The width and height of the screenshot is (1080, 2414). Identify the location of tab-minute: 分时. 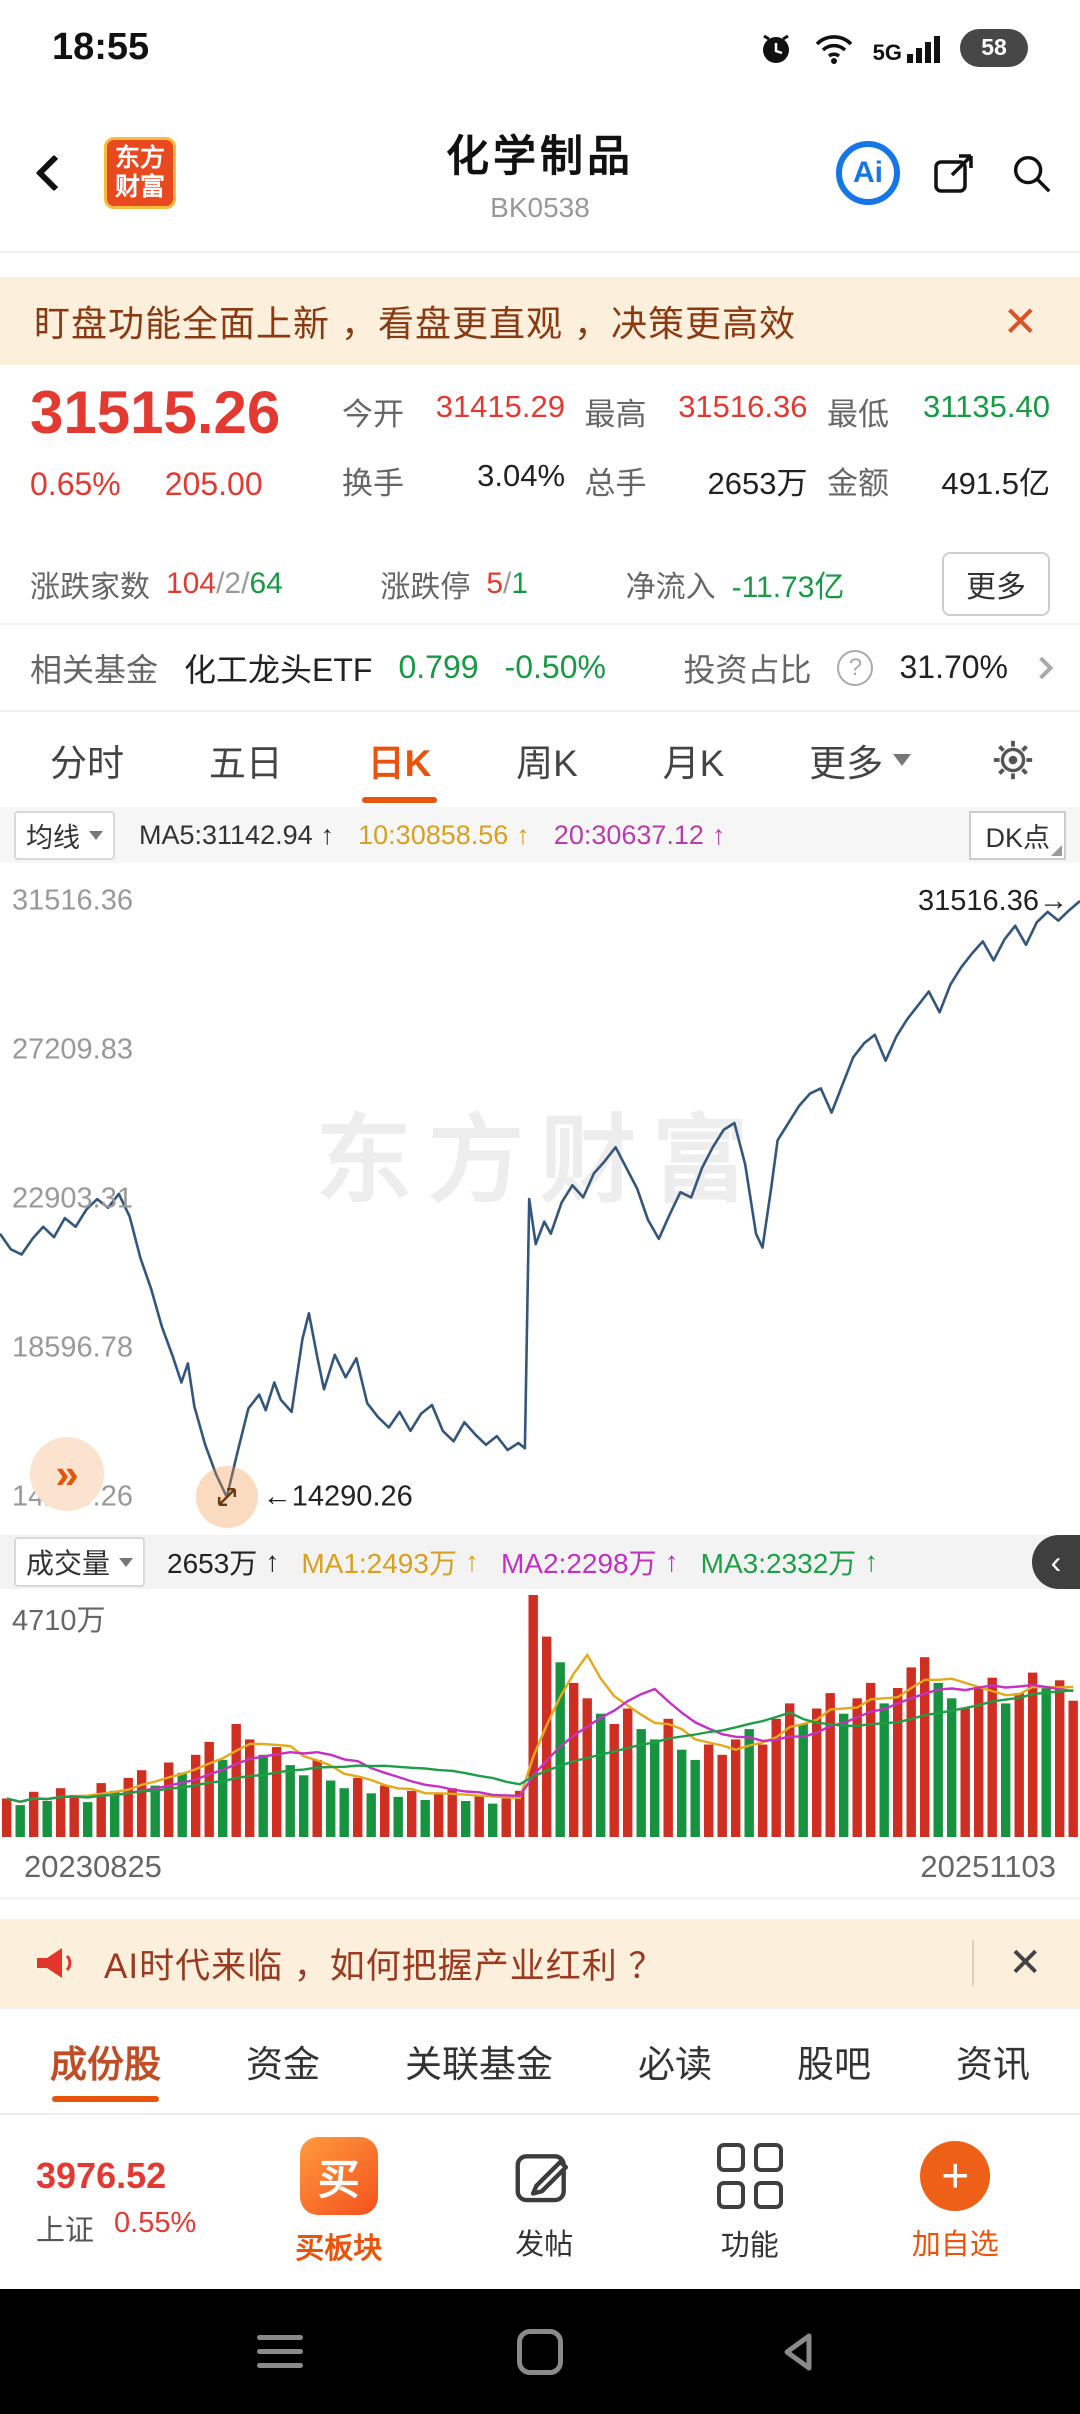
(87, 763).